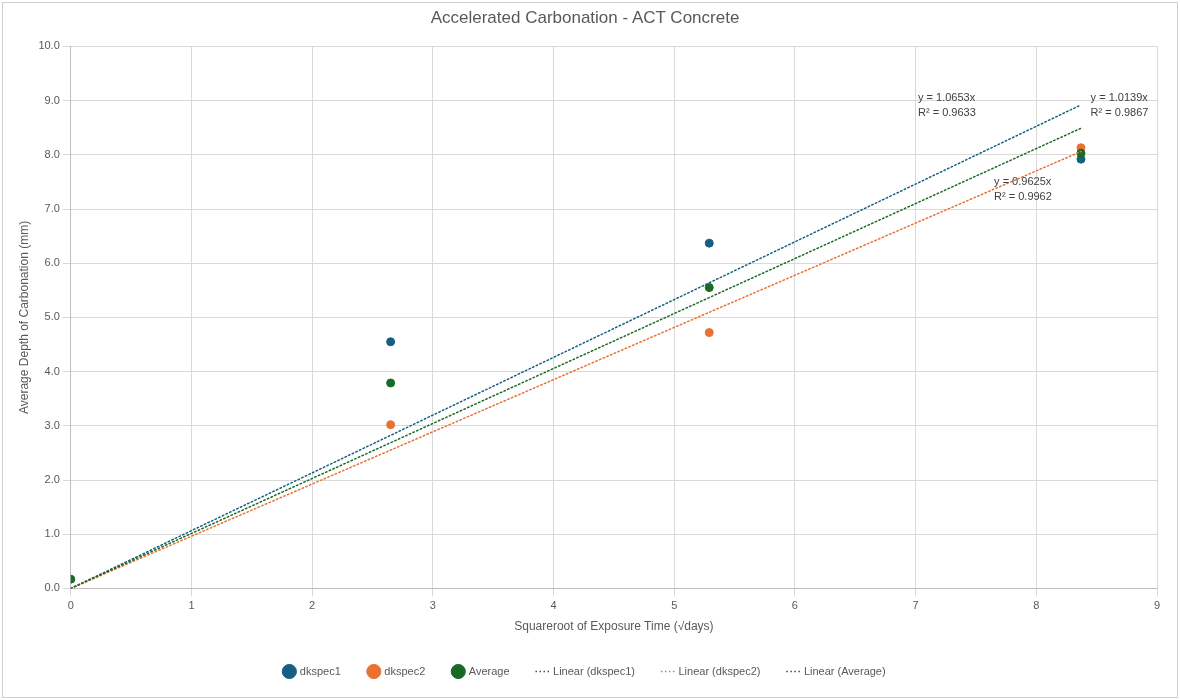 Image resolution: width=1180 pixels, height=700 pixels. Describe the element at coordinates (312, 605) in the screenshot. I see `x-tick-label: 2` at that location.